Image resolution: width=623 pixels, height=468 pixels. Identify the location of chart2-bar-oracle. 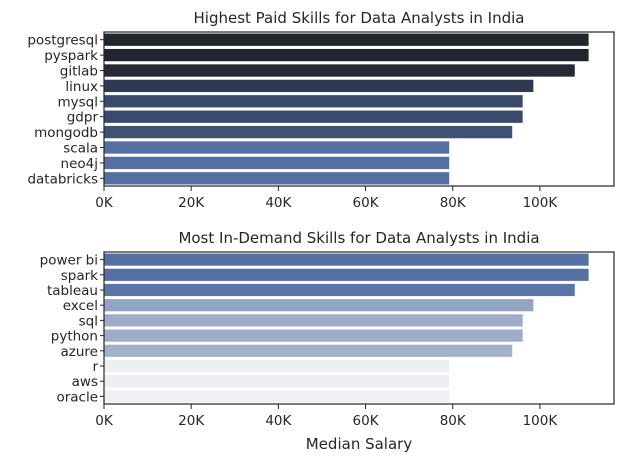
(277, 396).